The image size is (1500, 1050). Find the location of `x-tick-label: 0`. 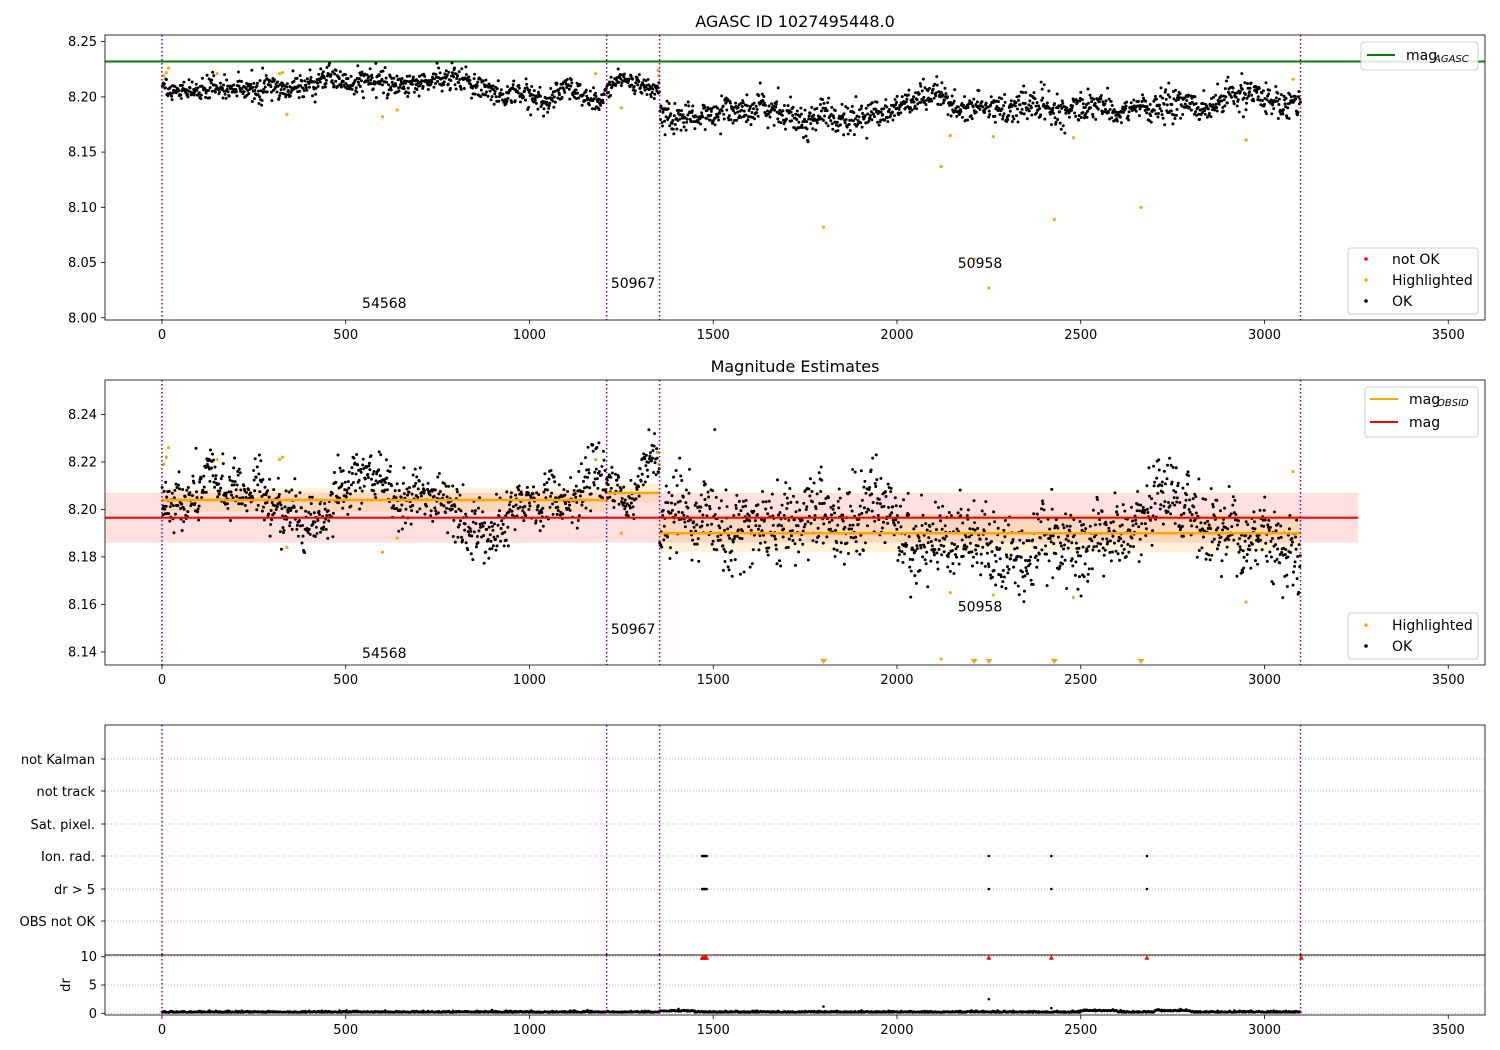

x-tick-label: 0 is located at coordinates (162, 335).